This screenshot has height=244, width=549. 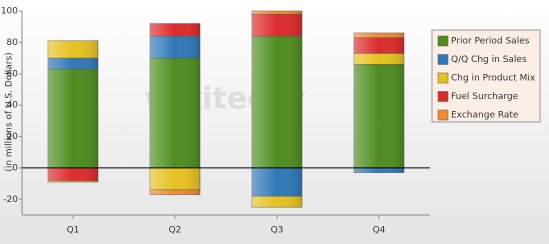 What do you see at coordinates (10, 200) in the screenshot?
I see `y-tick-label: -20` at bounding box center [10, 200].